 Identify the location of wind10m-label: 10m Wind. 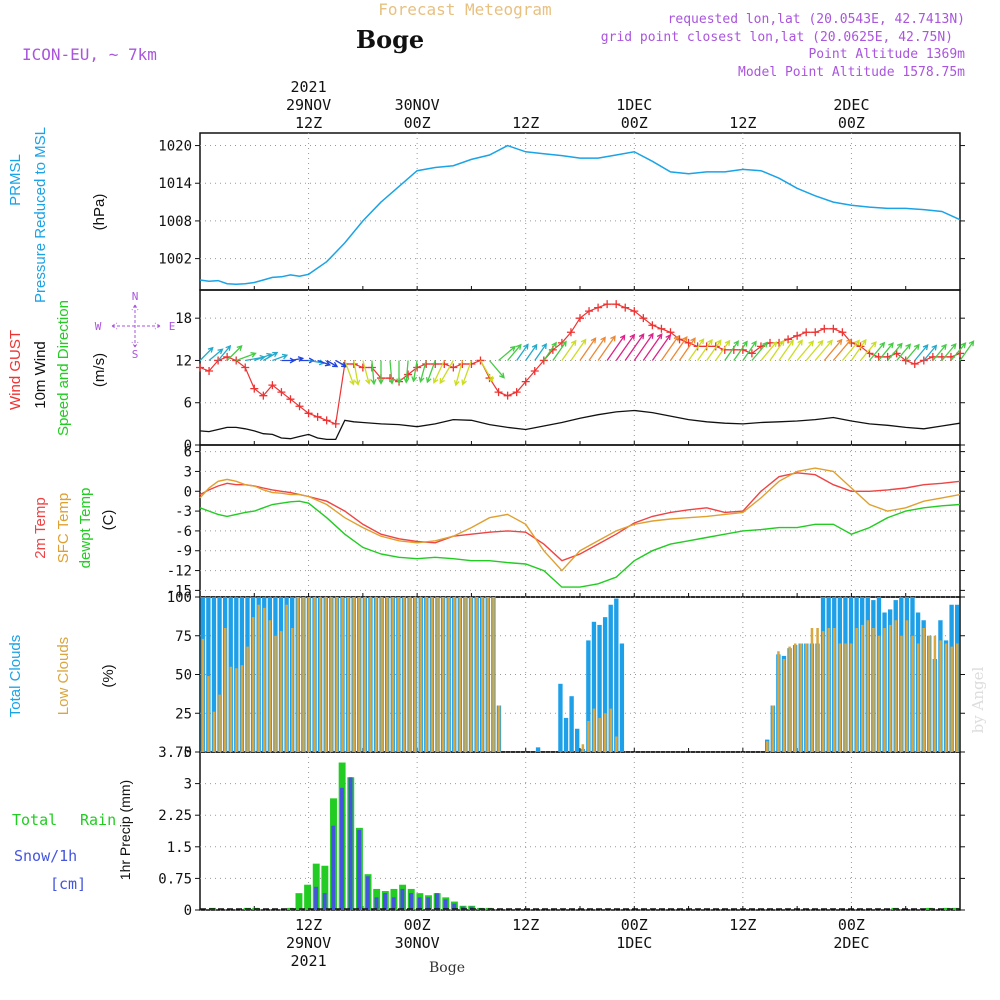
(40, 375).